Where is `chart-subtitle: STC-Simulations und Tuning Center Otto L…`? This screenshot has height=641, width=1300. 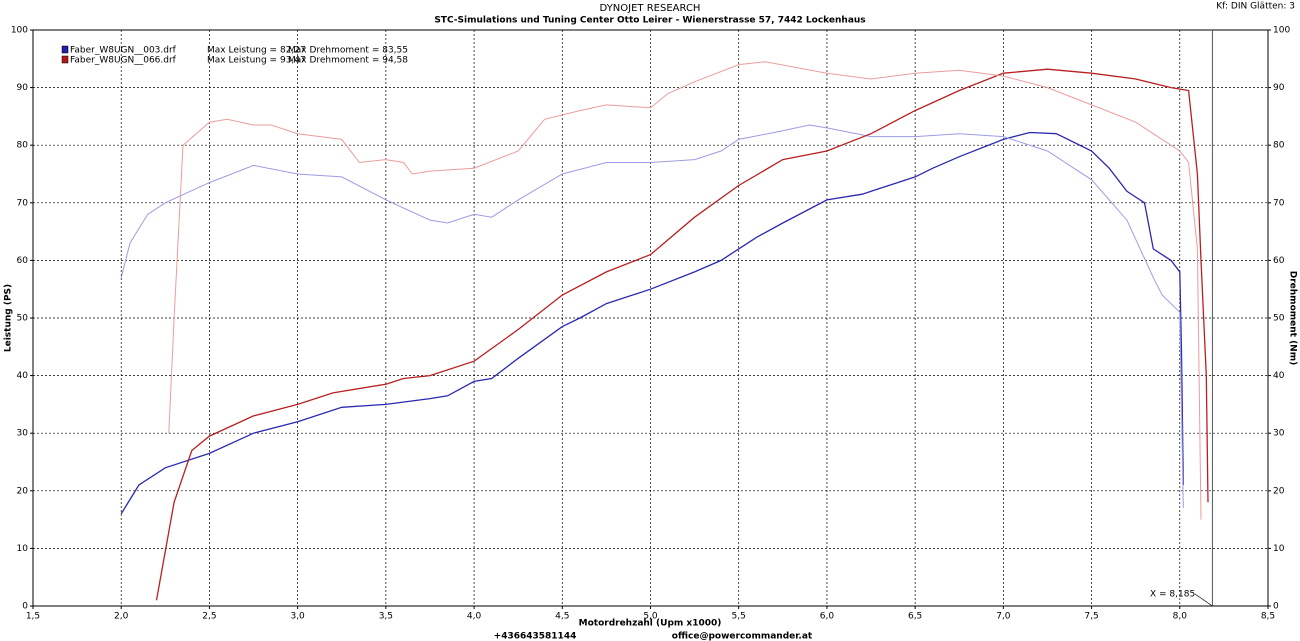
chart-subtitle: STC-Simulations und Tuning Center Otto L… is located at coordinates (649, 21).